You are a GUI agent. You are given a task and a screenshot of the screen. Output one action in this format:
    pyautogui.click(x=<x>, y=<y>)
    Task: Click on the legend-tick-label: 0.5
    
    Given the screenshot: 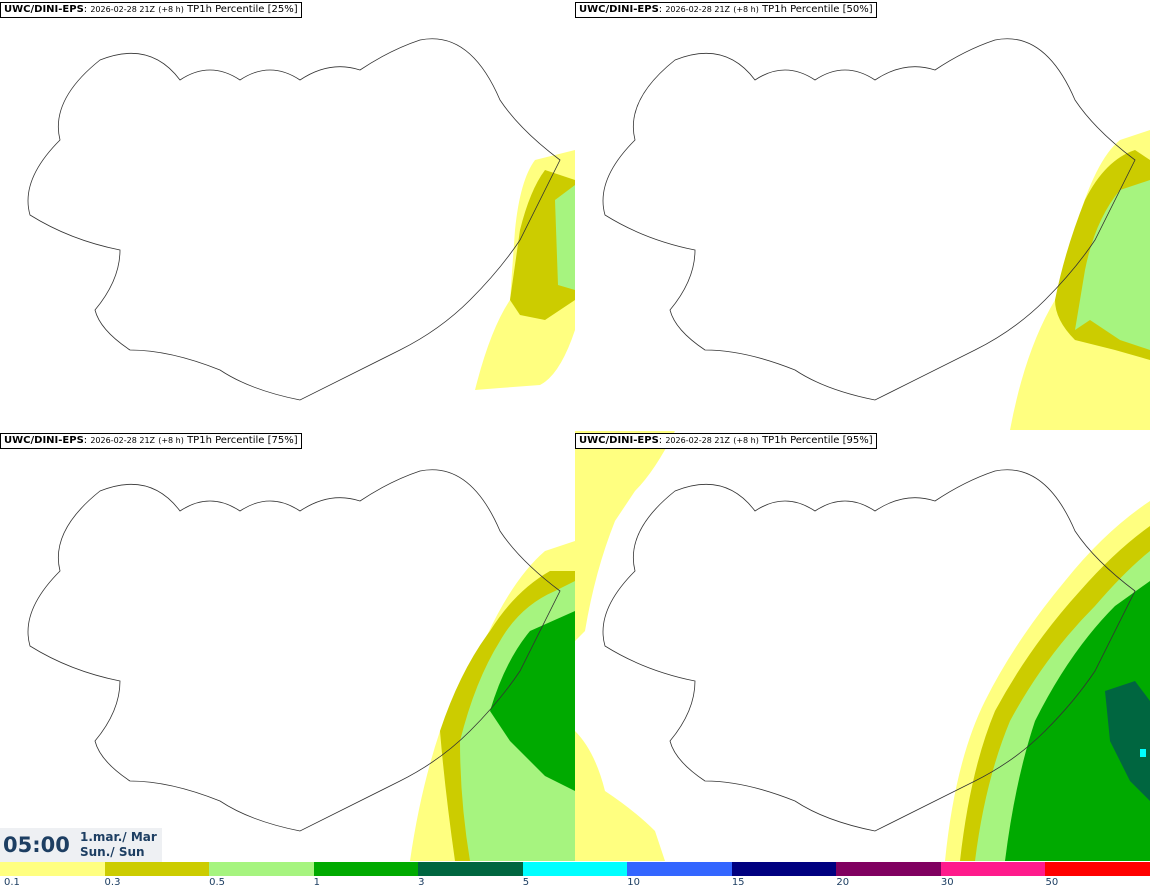 What is the action you would take?
    pyautogui.click(x=217, y=882)
    